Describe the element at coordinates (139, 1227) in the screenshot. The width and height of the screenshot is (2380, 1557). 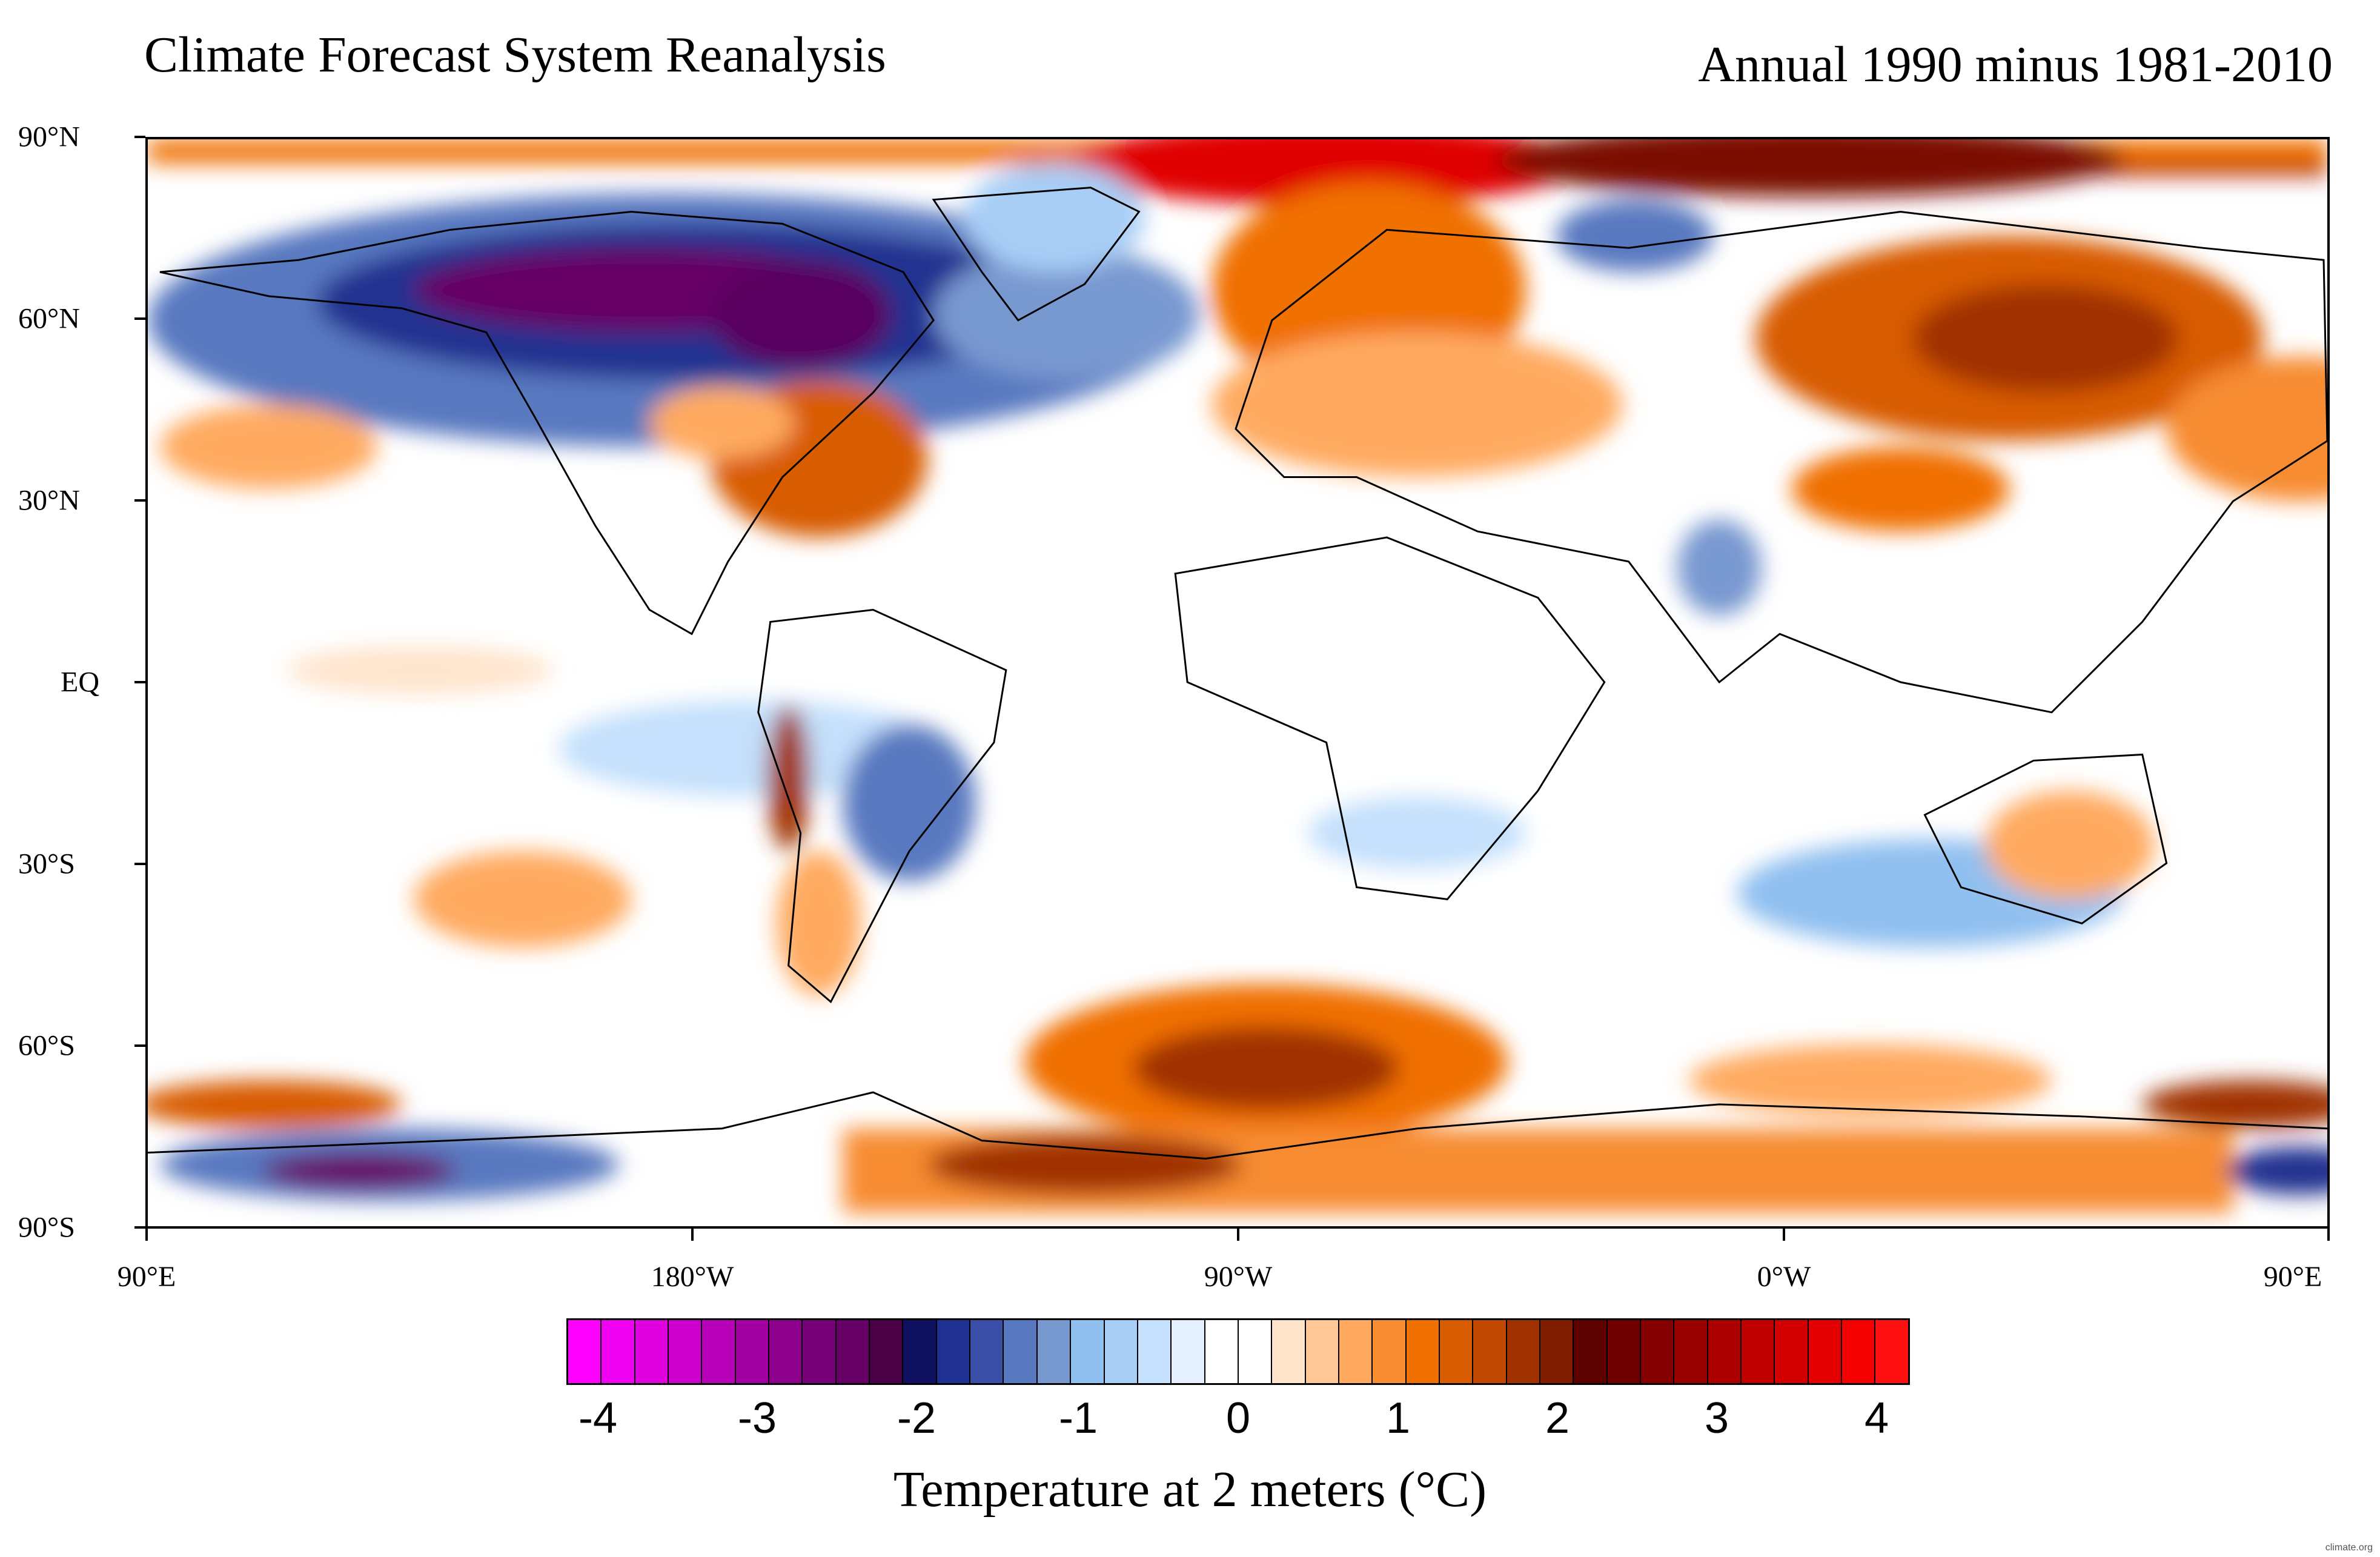
I see `lat-tick-90s` at that location.